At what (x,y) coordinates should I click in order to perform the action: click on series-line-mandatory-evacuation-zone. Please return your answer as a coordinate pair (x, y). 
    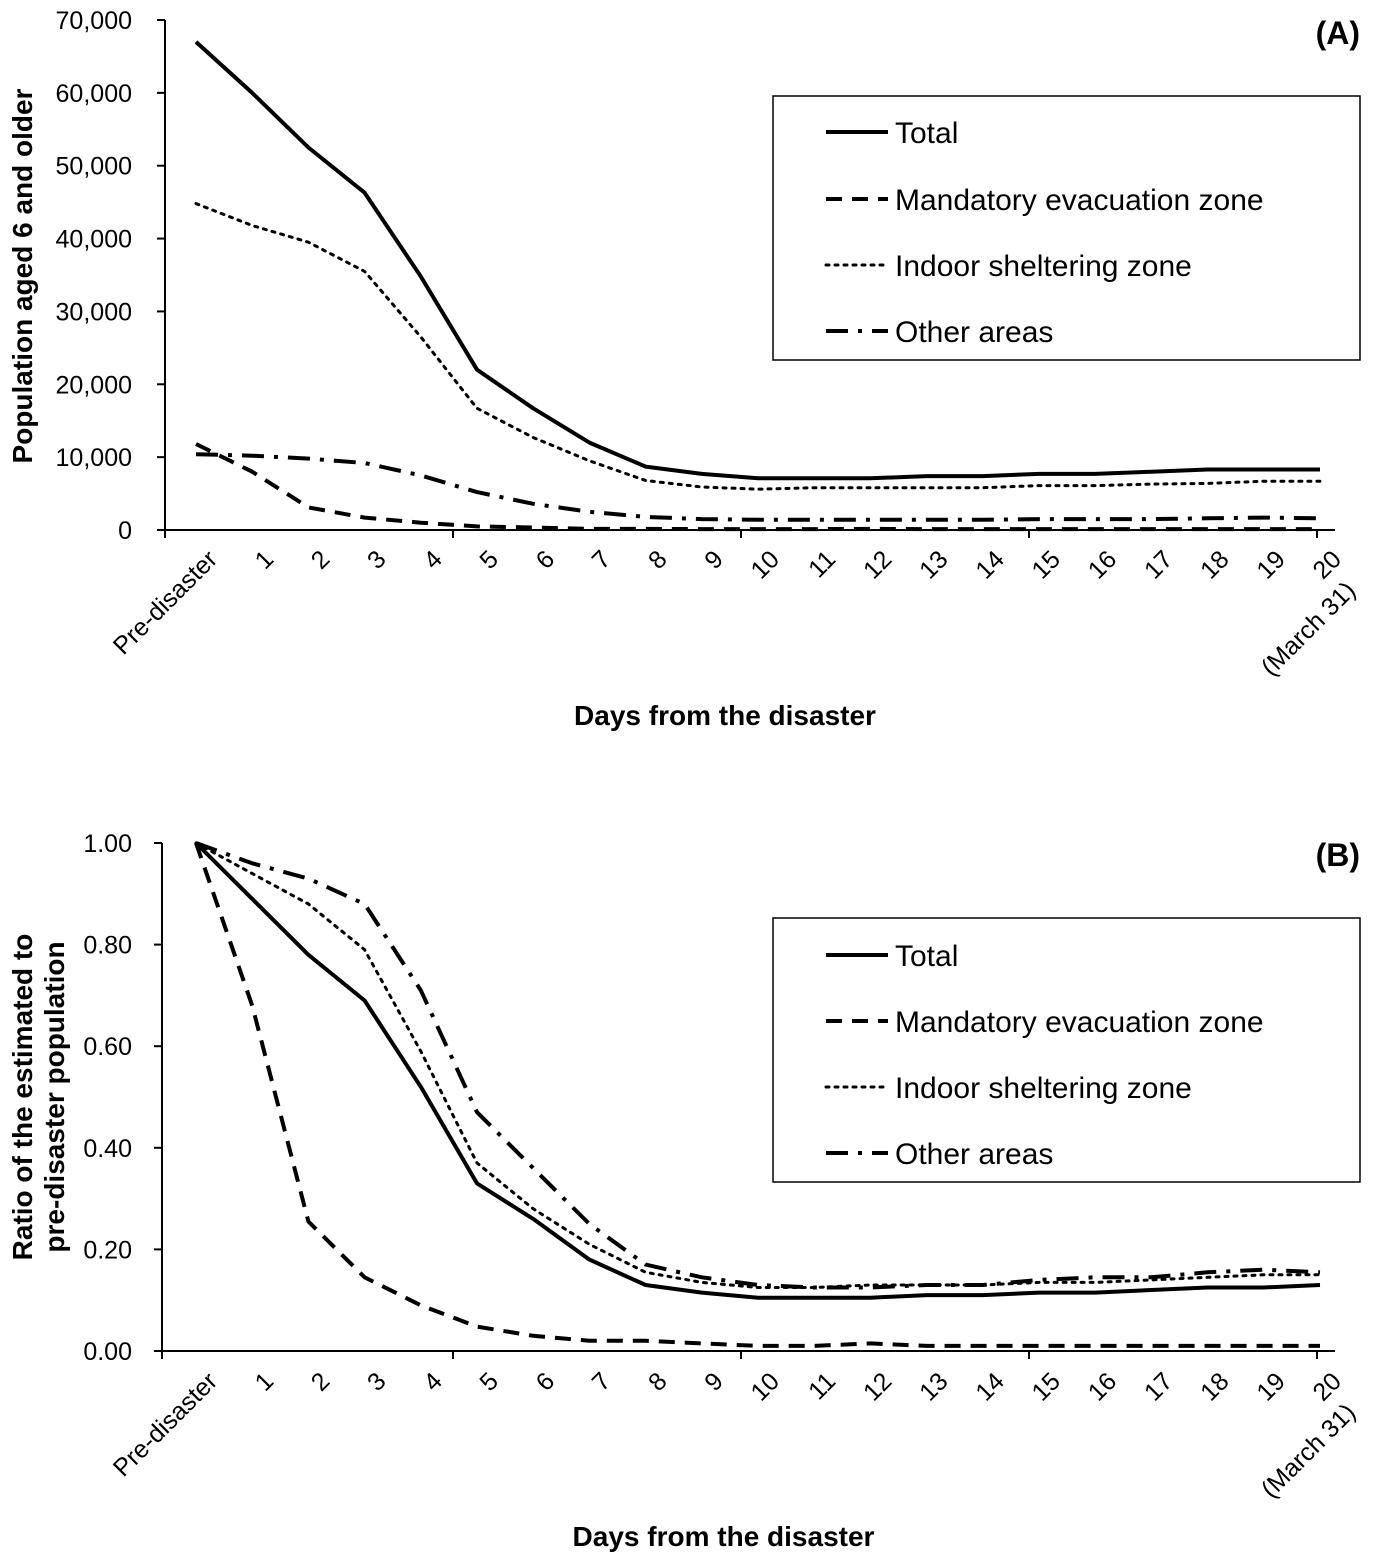
    Looking at the image, I should click on (757, 487).